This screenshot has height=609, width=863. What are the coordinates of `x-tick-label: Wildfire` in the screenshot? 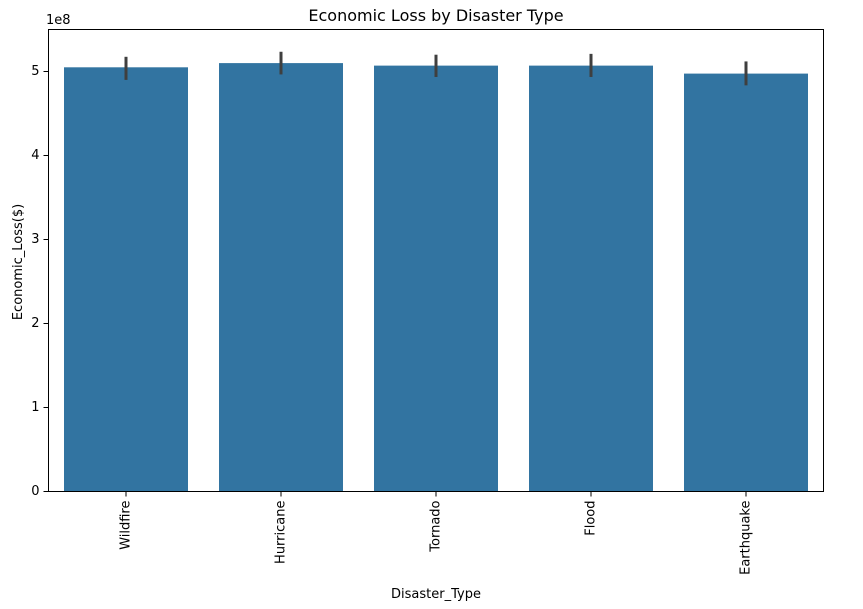 It's located at (126, 525).